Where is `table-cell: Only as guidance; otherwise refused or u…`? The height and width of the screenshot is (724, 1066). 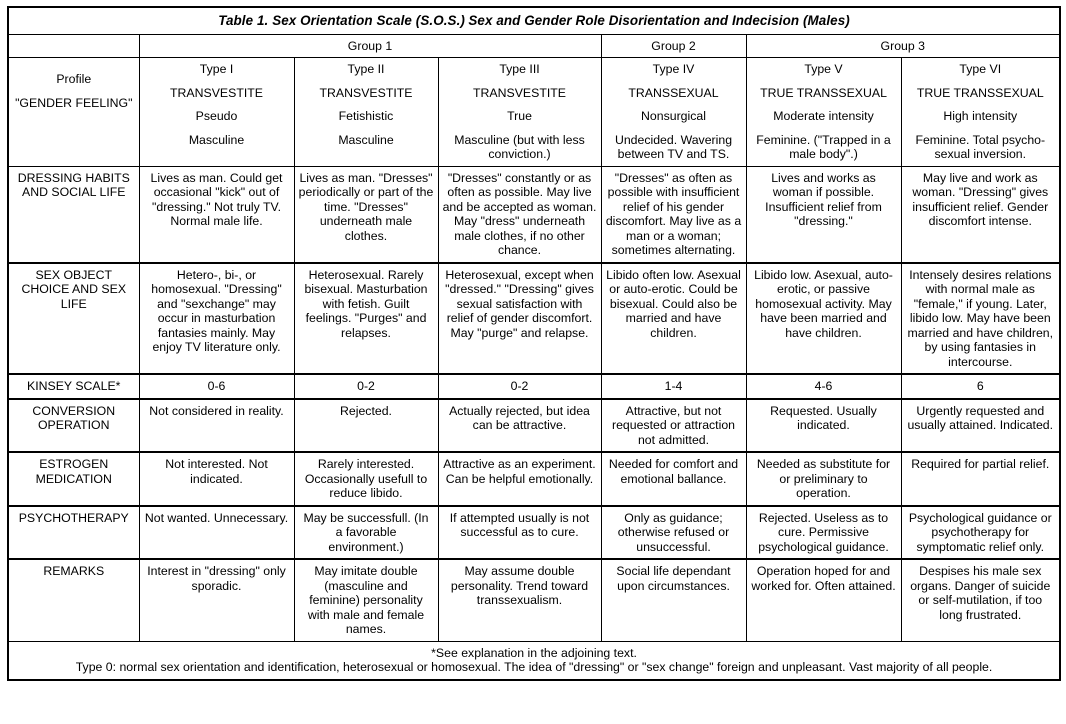 table-cell: Only as guidance; otherwise refused or u… is located at coordinates (673, 533).